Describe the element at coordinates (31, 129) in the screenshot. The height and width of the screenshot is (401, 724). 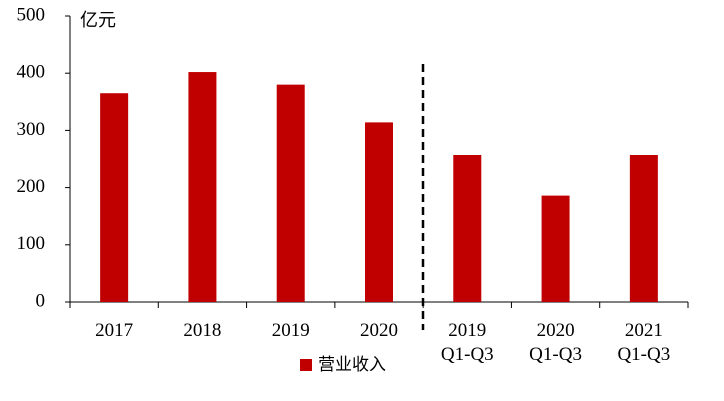
I see `y-tick-label: 300` at that location.